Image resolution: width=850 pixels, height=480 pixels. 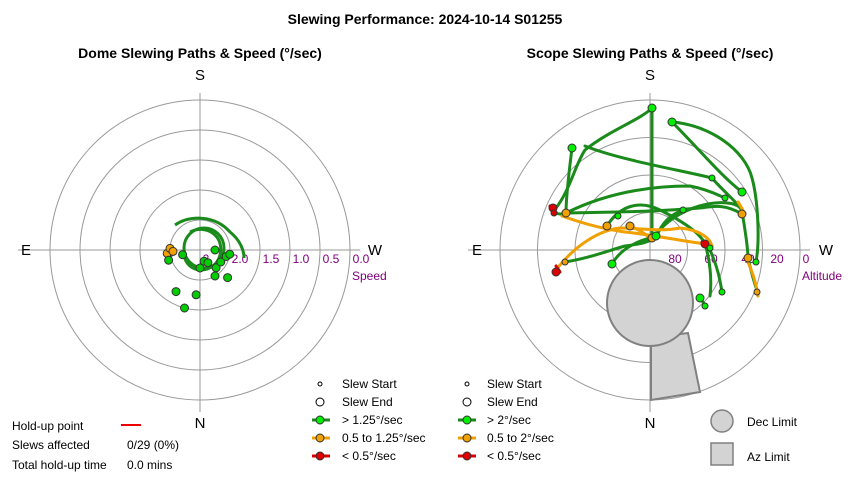 I want to click on slews-affected-label: Slews affected, so click(x=51, y=445).